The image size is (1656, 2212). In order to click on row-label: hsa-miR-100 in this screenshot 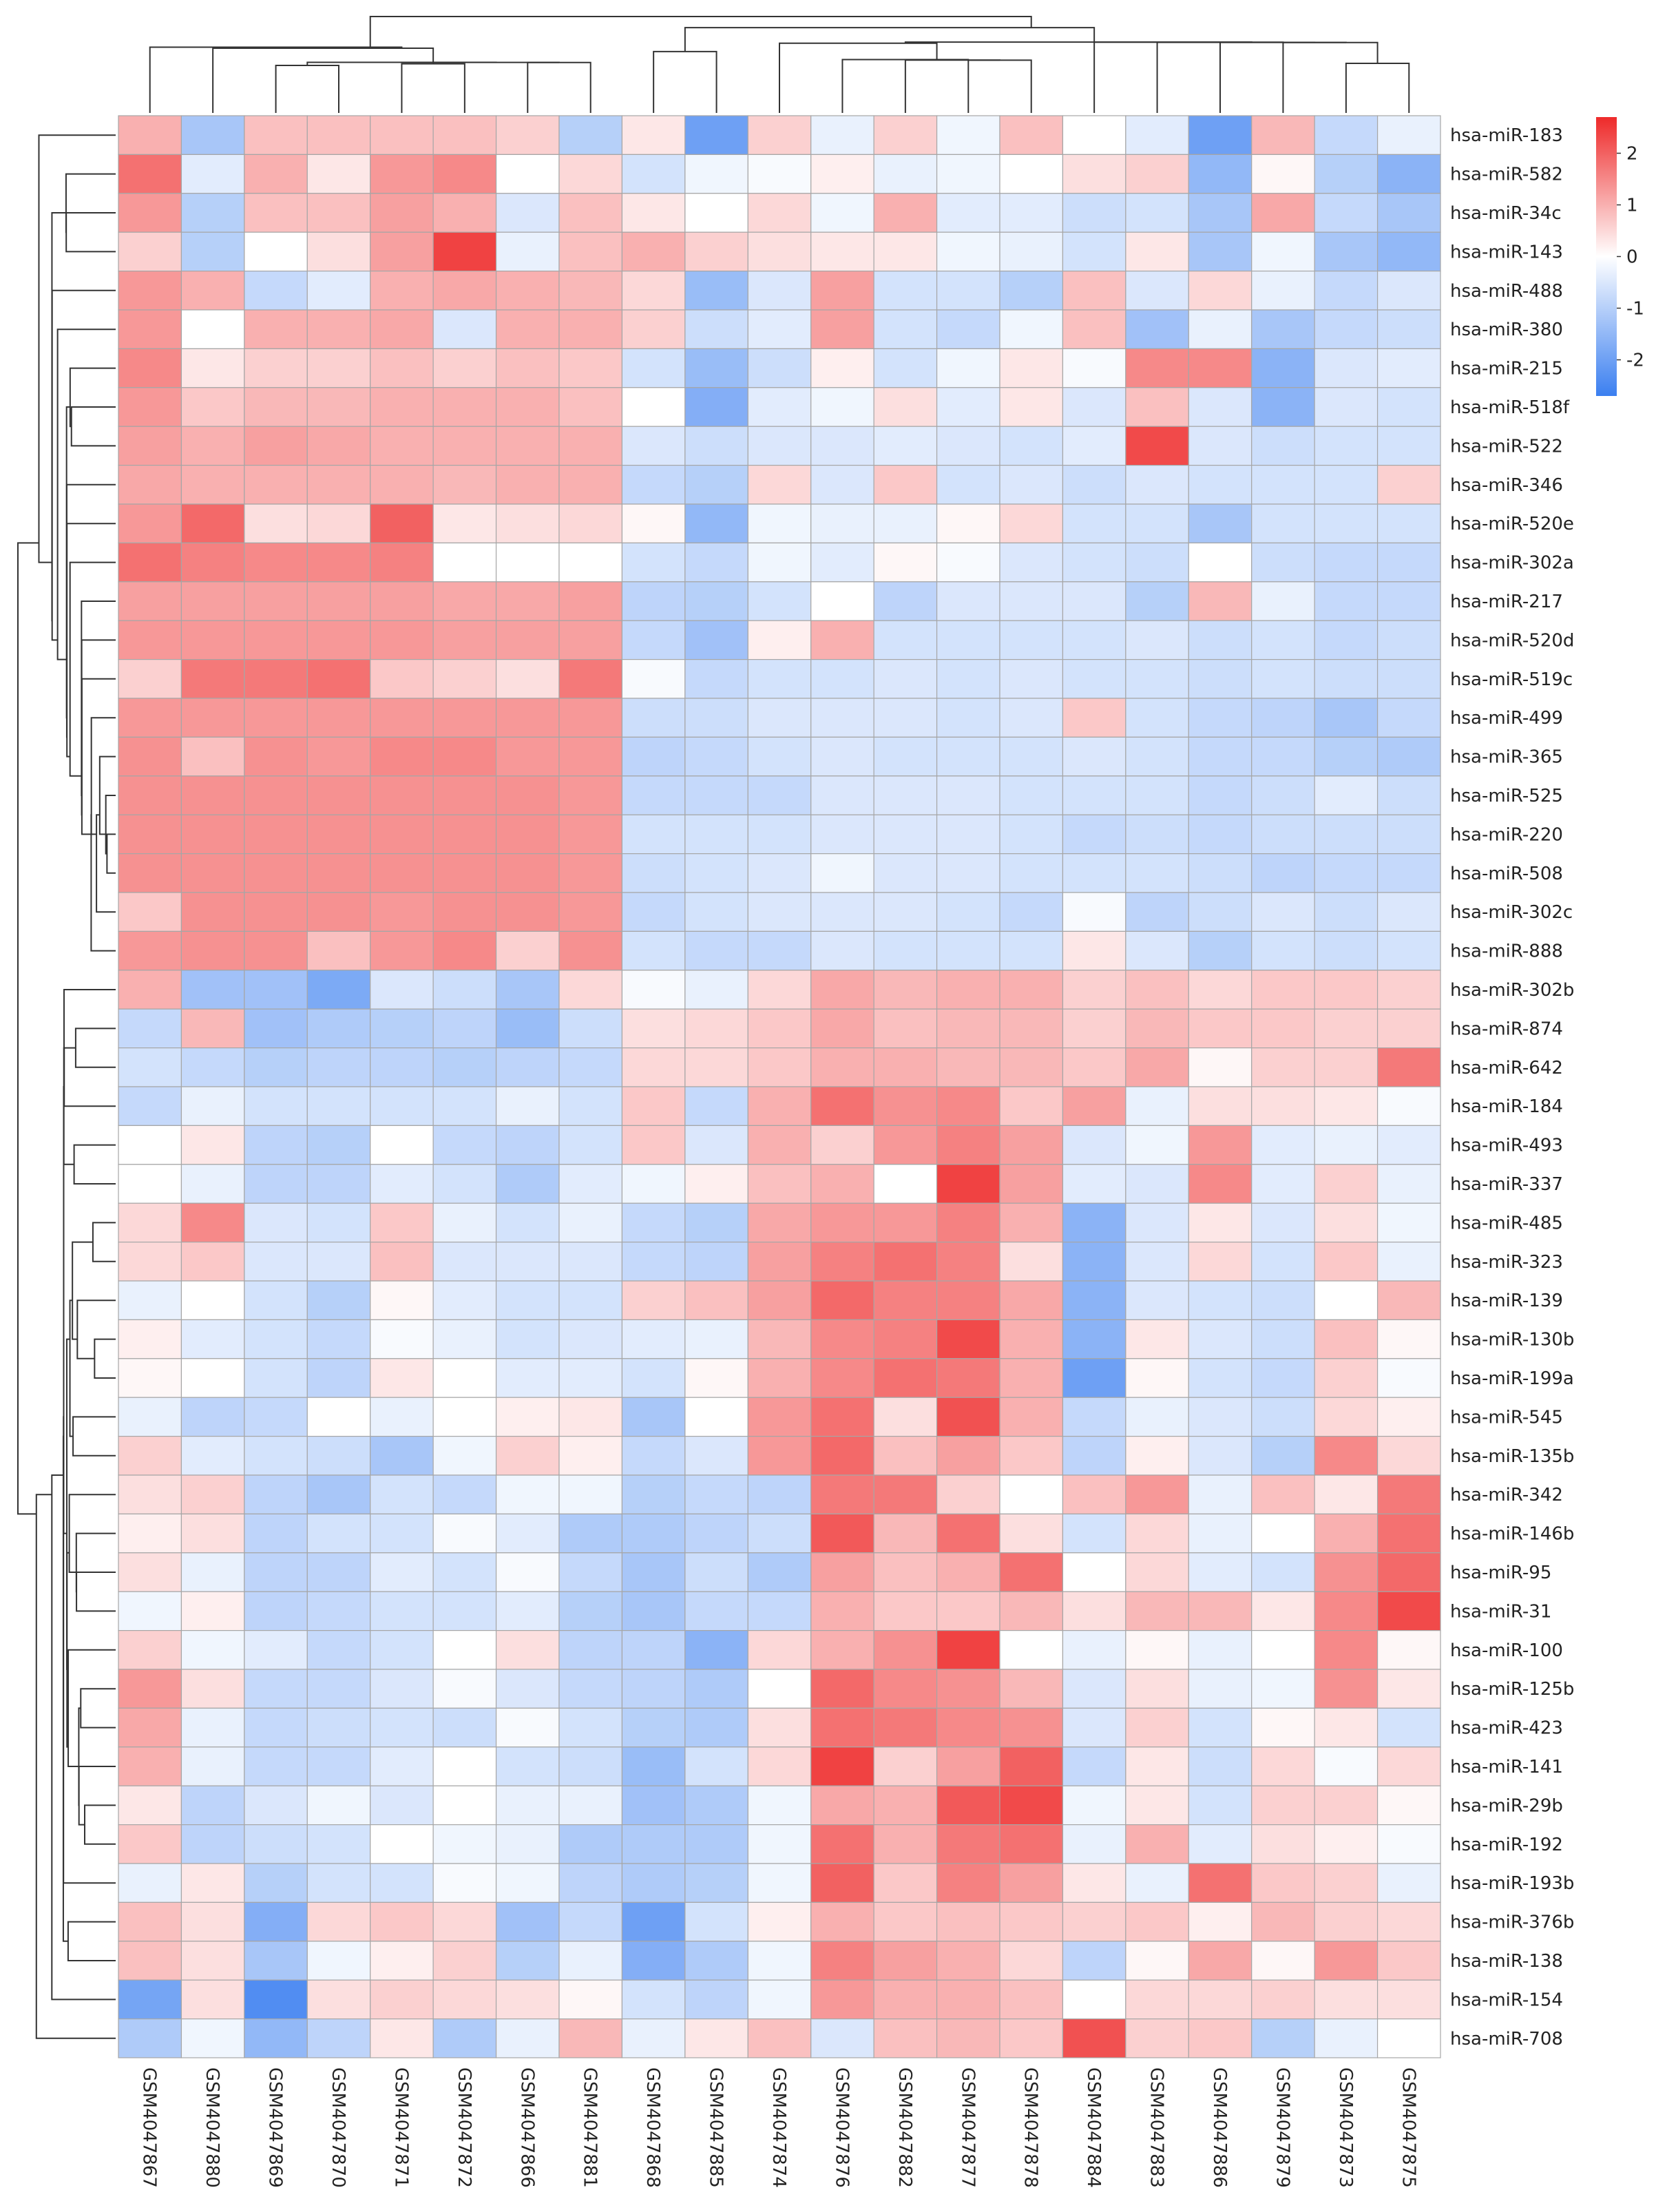, I will do `click(1506, 1650)`.